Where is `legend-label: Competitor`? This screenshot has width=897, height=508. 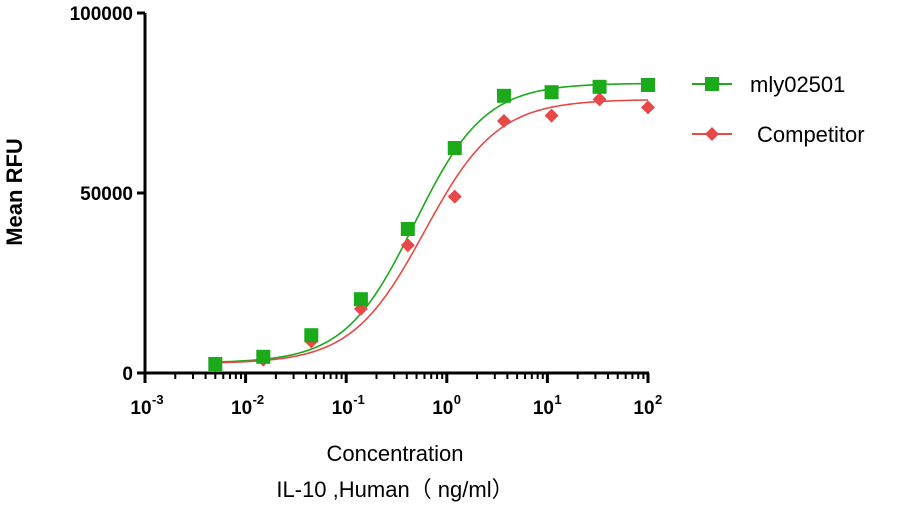
legend-label: Competitor is located at coordinates (811, 134).